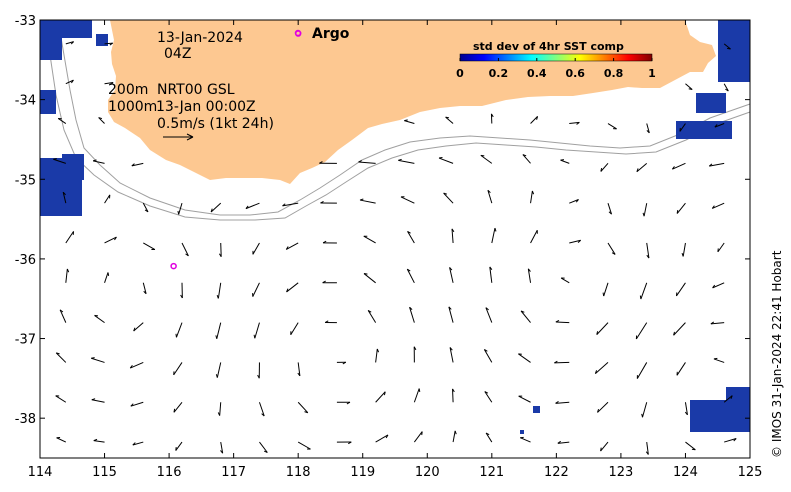 The width and height of the screenshot is (791, 492). I want to click on x-tick-label: 121, so click(491, 472).